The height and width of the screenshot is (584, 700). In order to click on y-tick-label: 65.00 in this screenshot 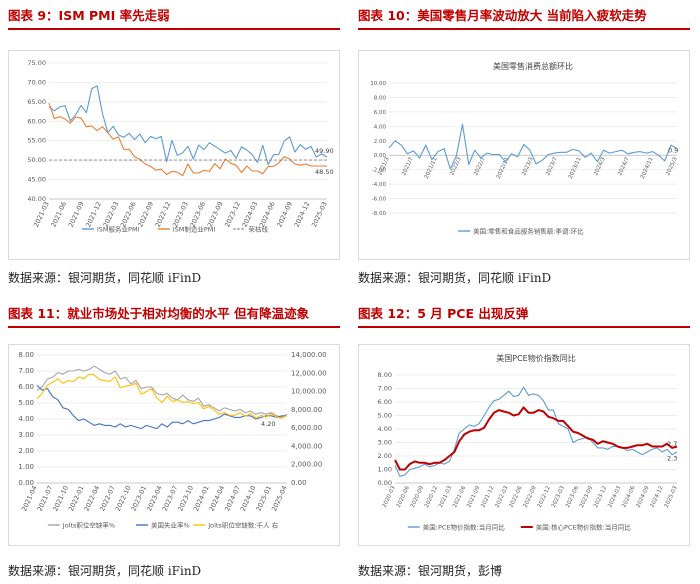, I will do `click(36, 102)`.